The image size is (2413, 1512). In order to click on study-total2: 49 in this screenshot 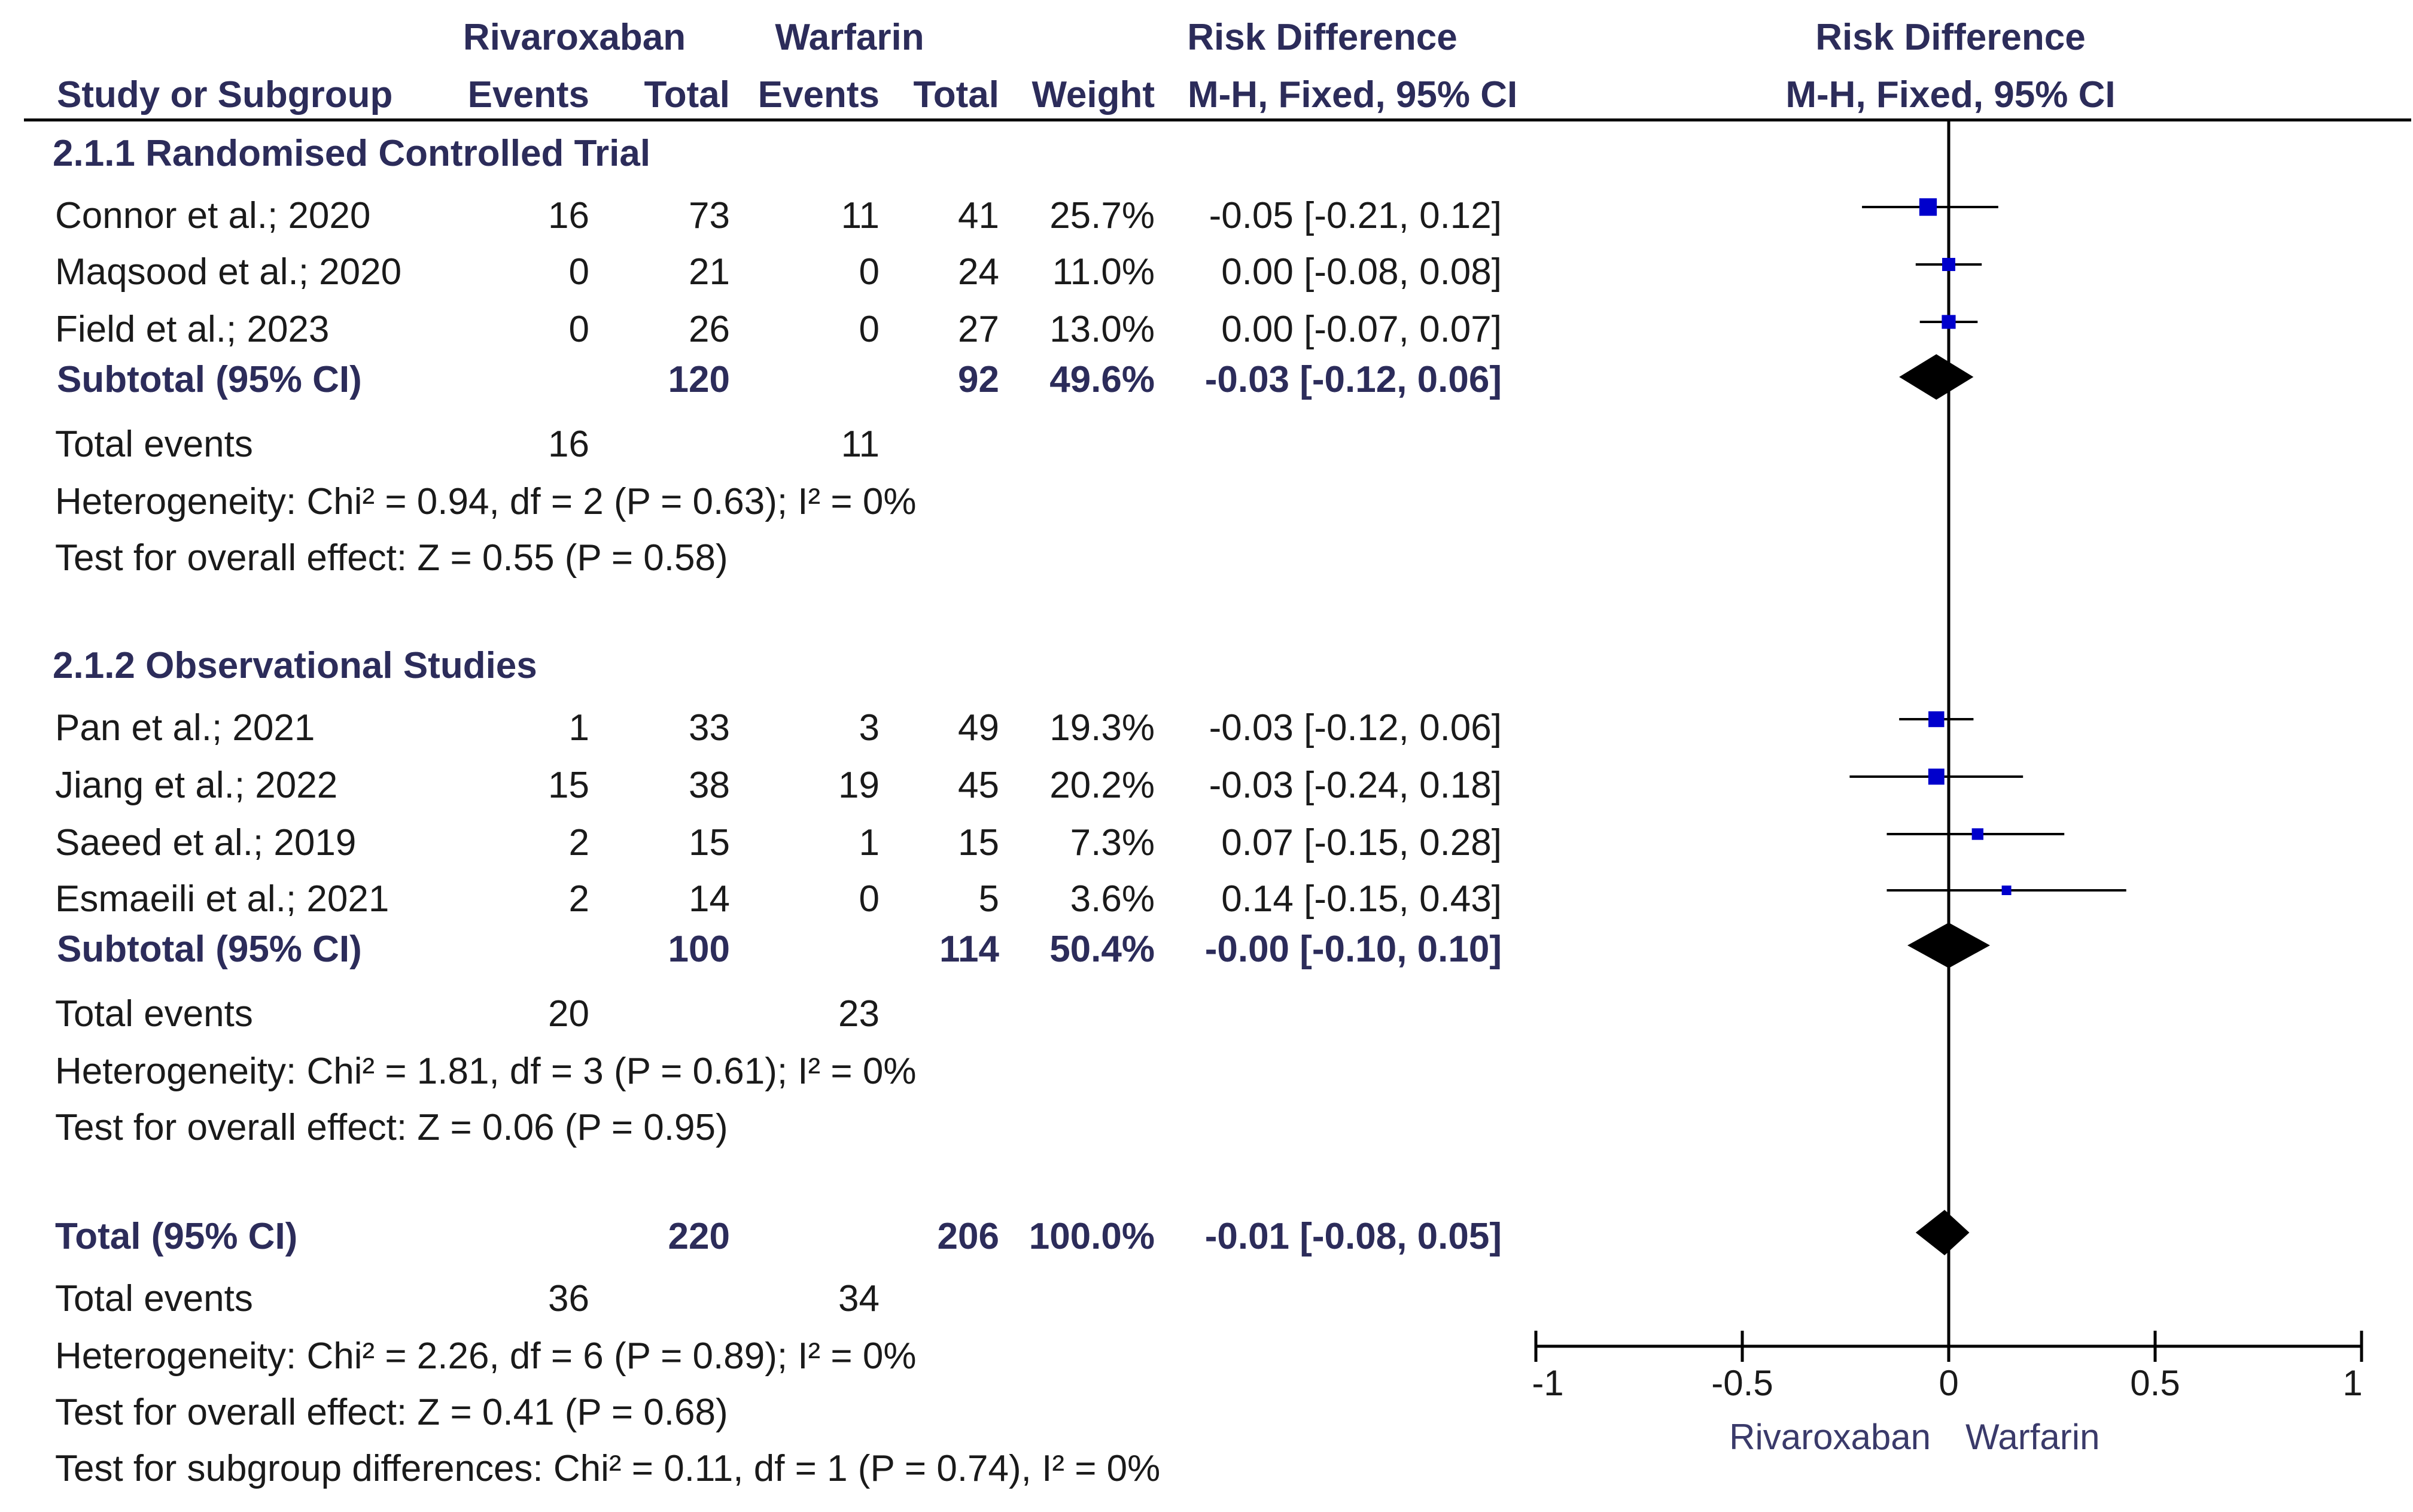, I will do `click(978, 728)`.